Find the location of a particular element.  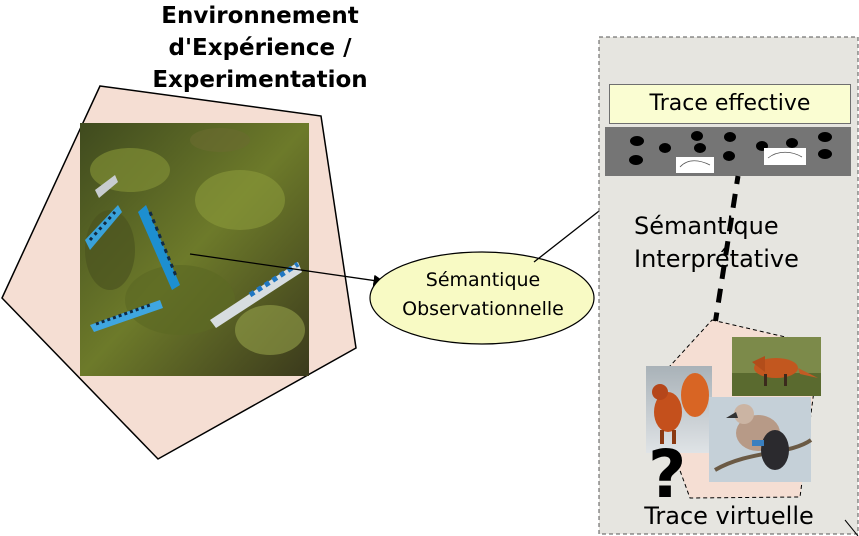

sketch-thumbnails is located at coordinates (741, 160).